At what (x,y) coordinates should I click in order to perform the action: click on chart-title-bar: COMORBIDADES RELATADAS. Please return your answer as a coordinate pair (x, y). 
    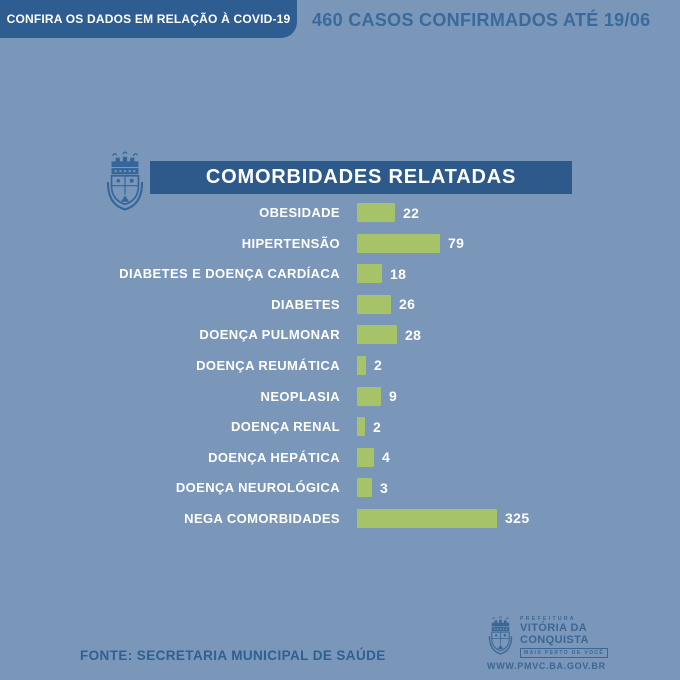
    Looking at the image, I should click on (361, 177).